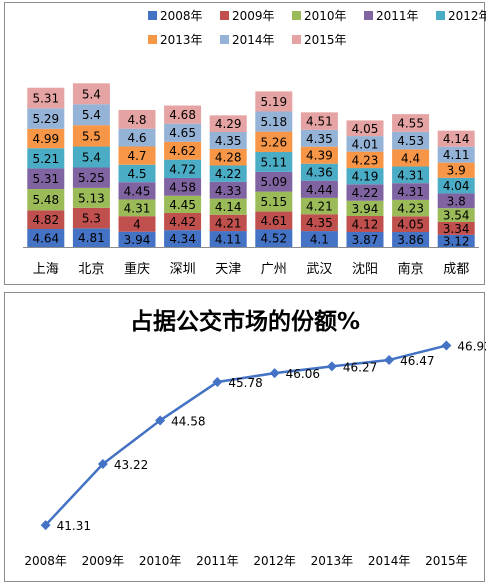  I want to click on data-label: 4.8, so click(136, 120).